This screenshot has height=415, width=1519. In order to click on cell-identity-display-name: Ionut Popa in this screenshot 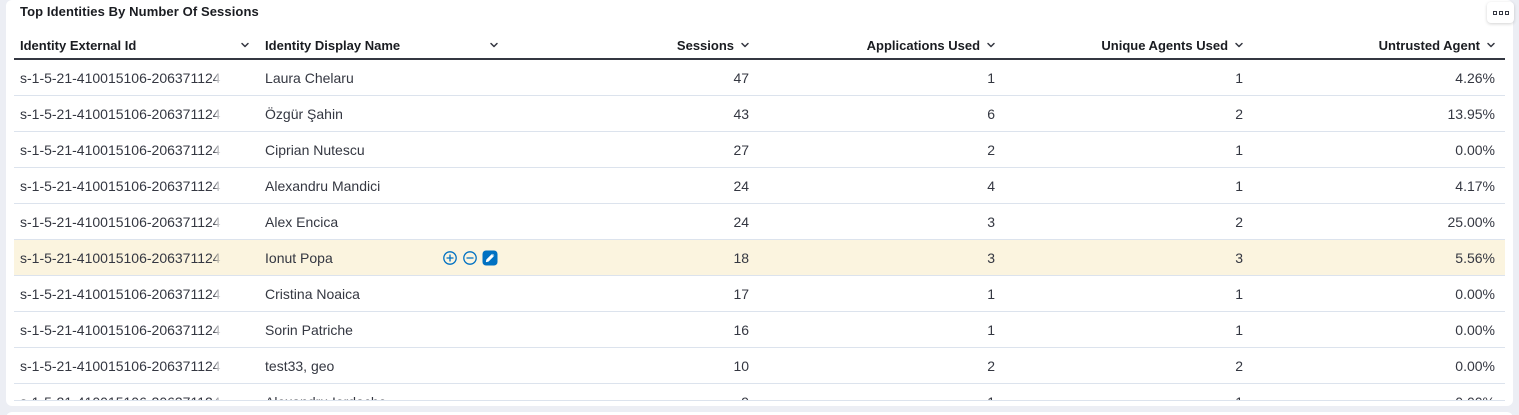, I will do `click(383, 257)`.